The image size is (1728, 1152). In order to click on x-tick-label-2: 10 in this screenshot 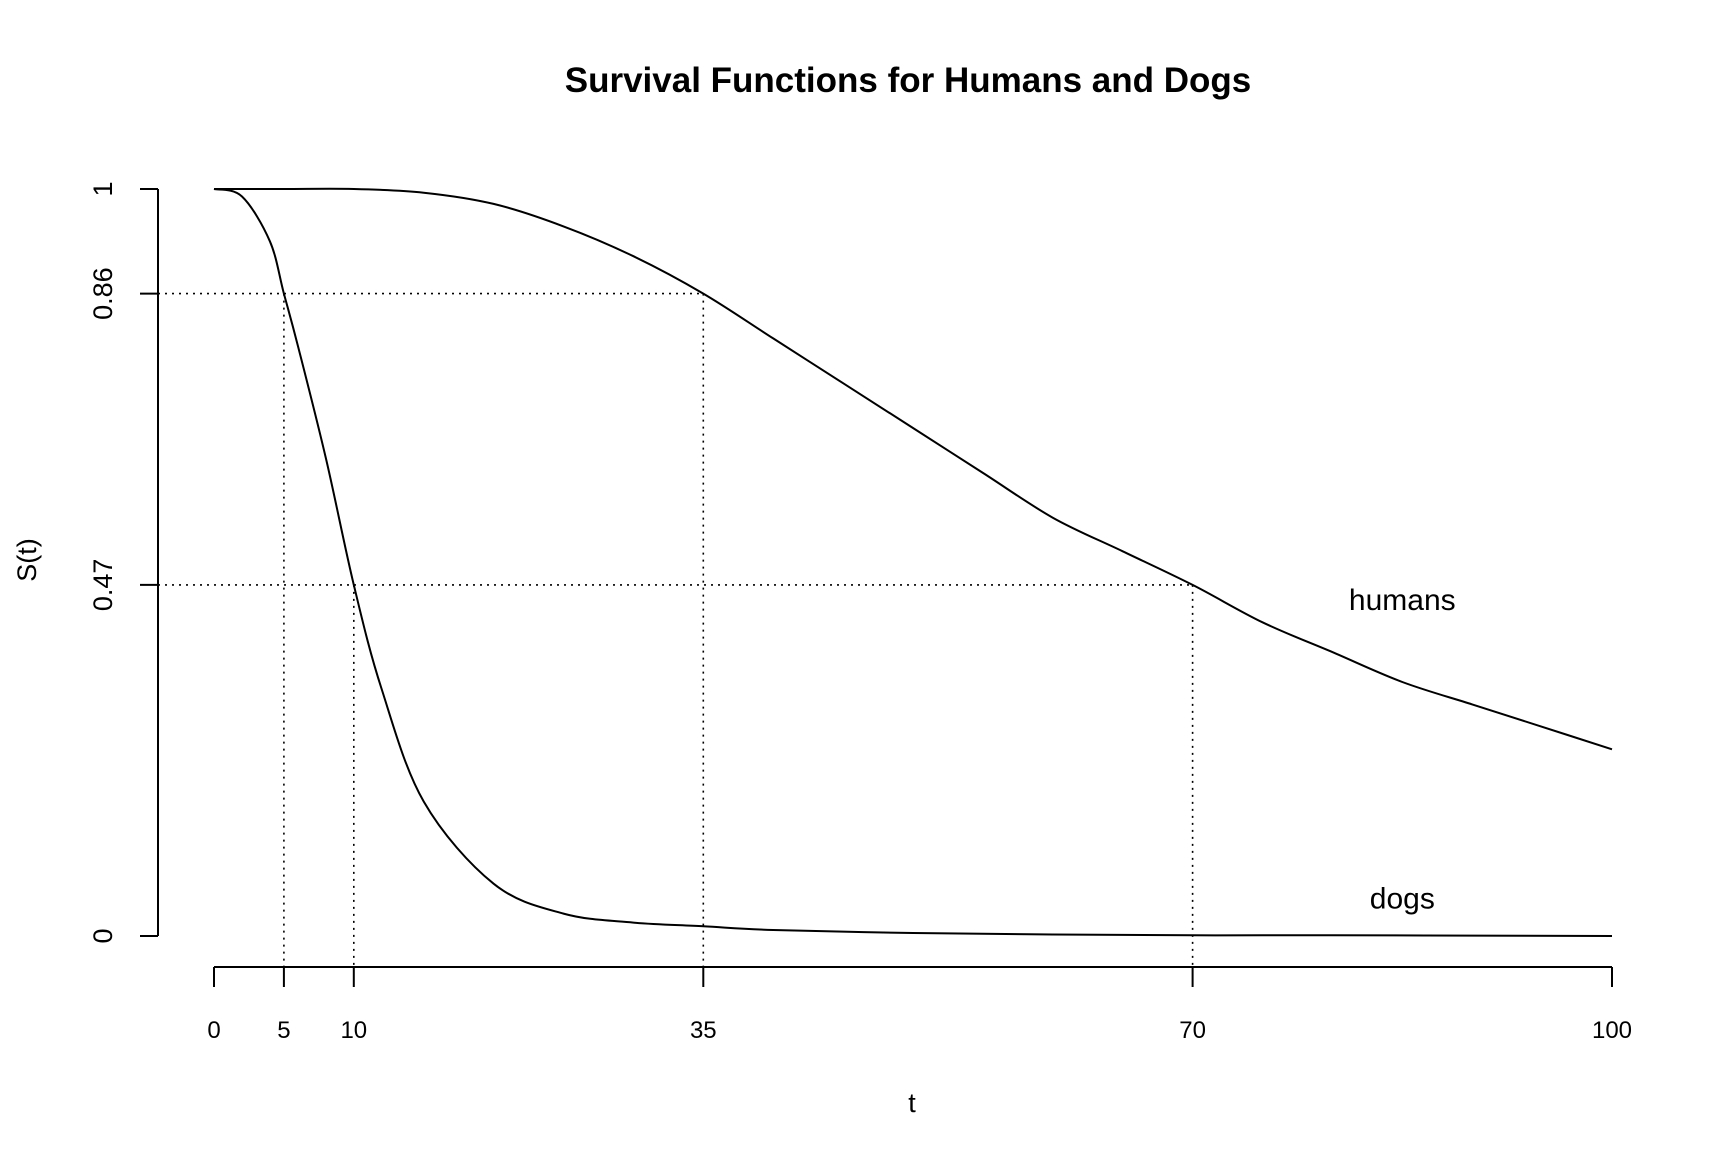, I will do `click(353, 1030)`.